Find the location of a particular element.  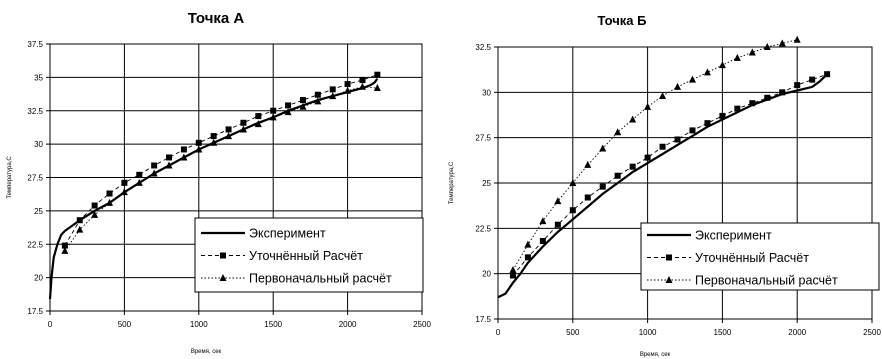

chart-title: Точка А is located at coordinates (216, 18).